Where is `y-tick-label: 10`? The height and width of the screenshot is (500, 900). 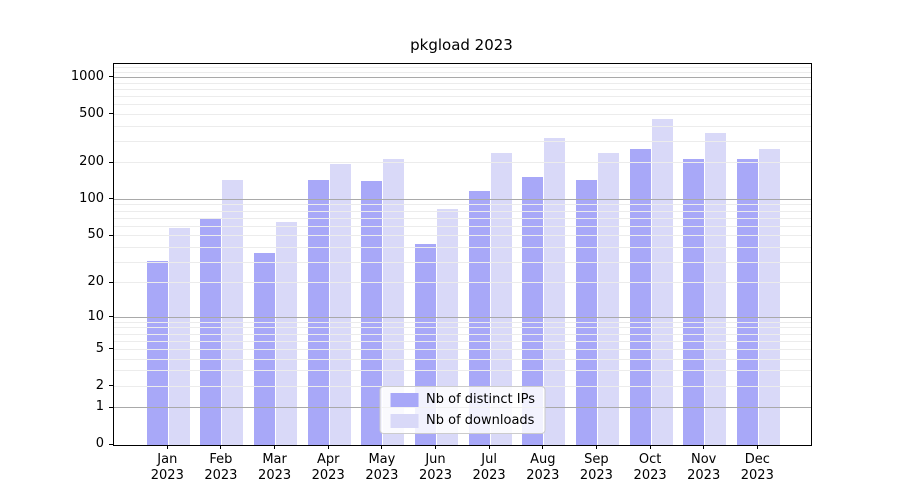
y-tick-label: 10 is located at coordinates (95, 316).